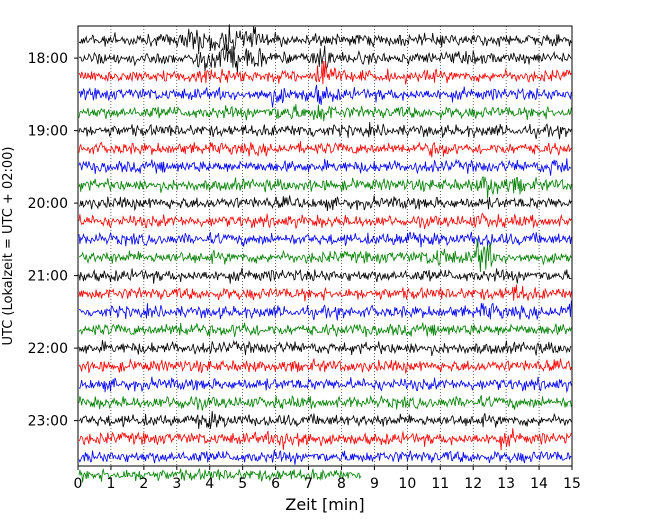 The height and width of the screenshot is (520, 650). I want to click on x-tick-label: 13, so click(506, 484).